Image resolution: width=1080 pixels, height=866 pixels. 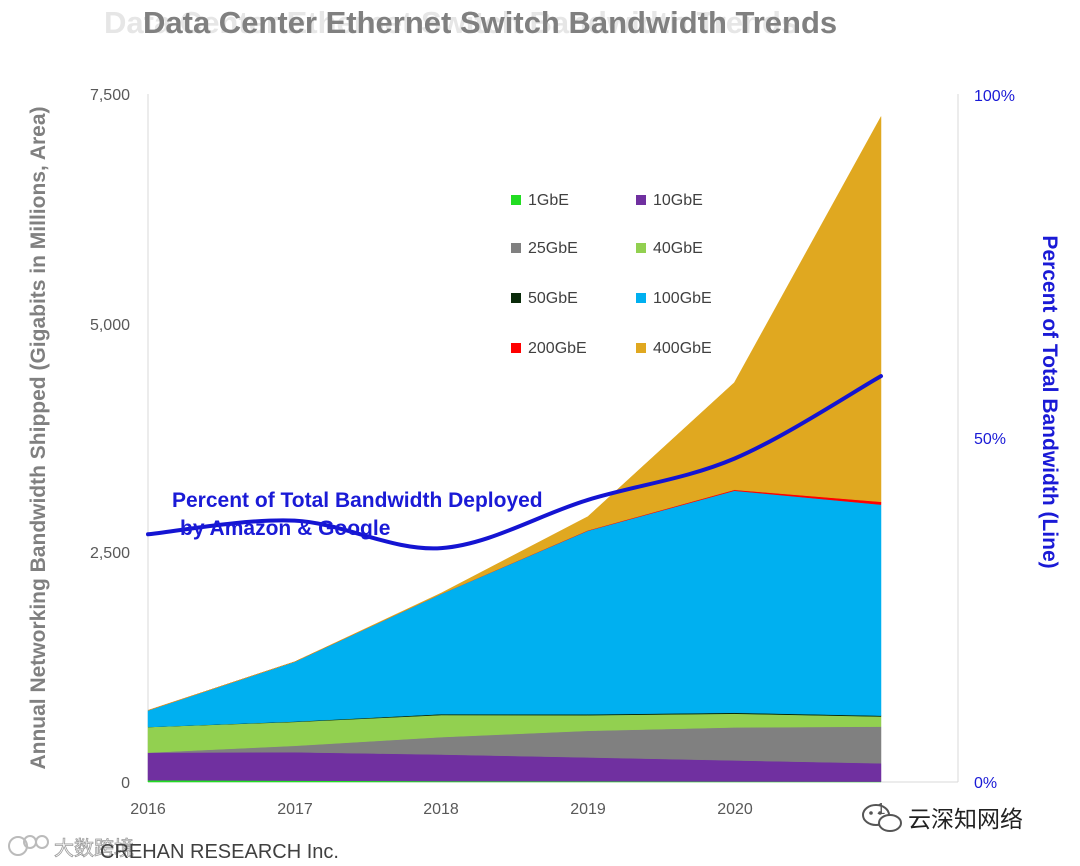 I want to click on x-axis-ticks: 2016 2017 2018 2019 2020 1, so click(x=507, y=809).